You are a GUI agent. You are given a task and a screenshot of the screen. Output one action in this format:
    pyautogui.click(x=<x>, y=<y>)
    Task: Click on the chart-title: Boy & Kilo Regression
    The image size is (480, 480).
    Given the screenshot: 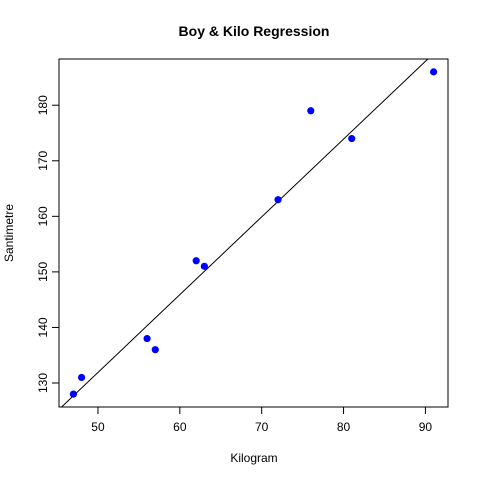 What is the action you would take?
    pyautogui.click(x=254, y=31)
    